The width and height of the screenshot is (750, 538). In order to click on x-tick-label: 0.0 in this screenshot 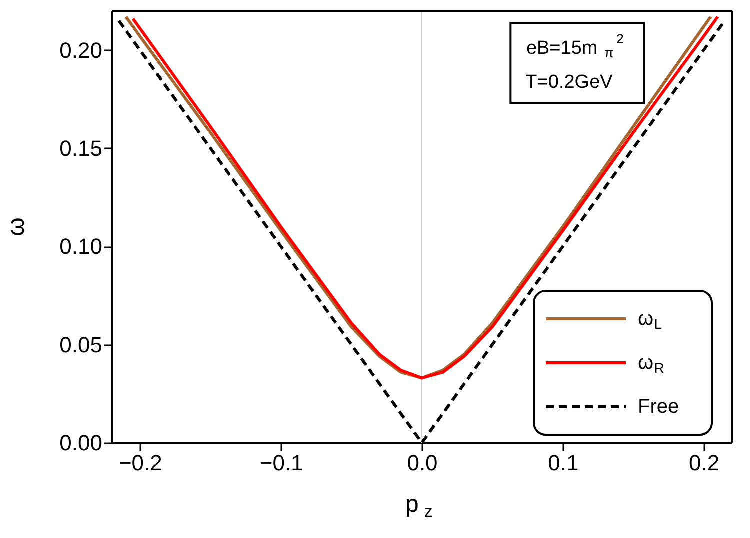, I will do `click(422, 463)`.